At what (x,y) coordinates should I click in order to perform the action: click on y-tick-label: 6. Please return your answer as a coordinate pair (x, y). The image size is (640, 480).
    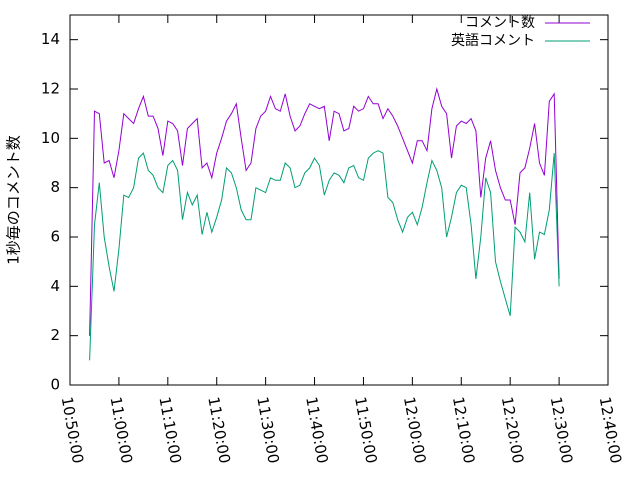
    Looking at the image, I should click on (55, 237).